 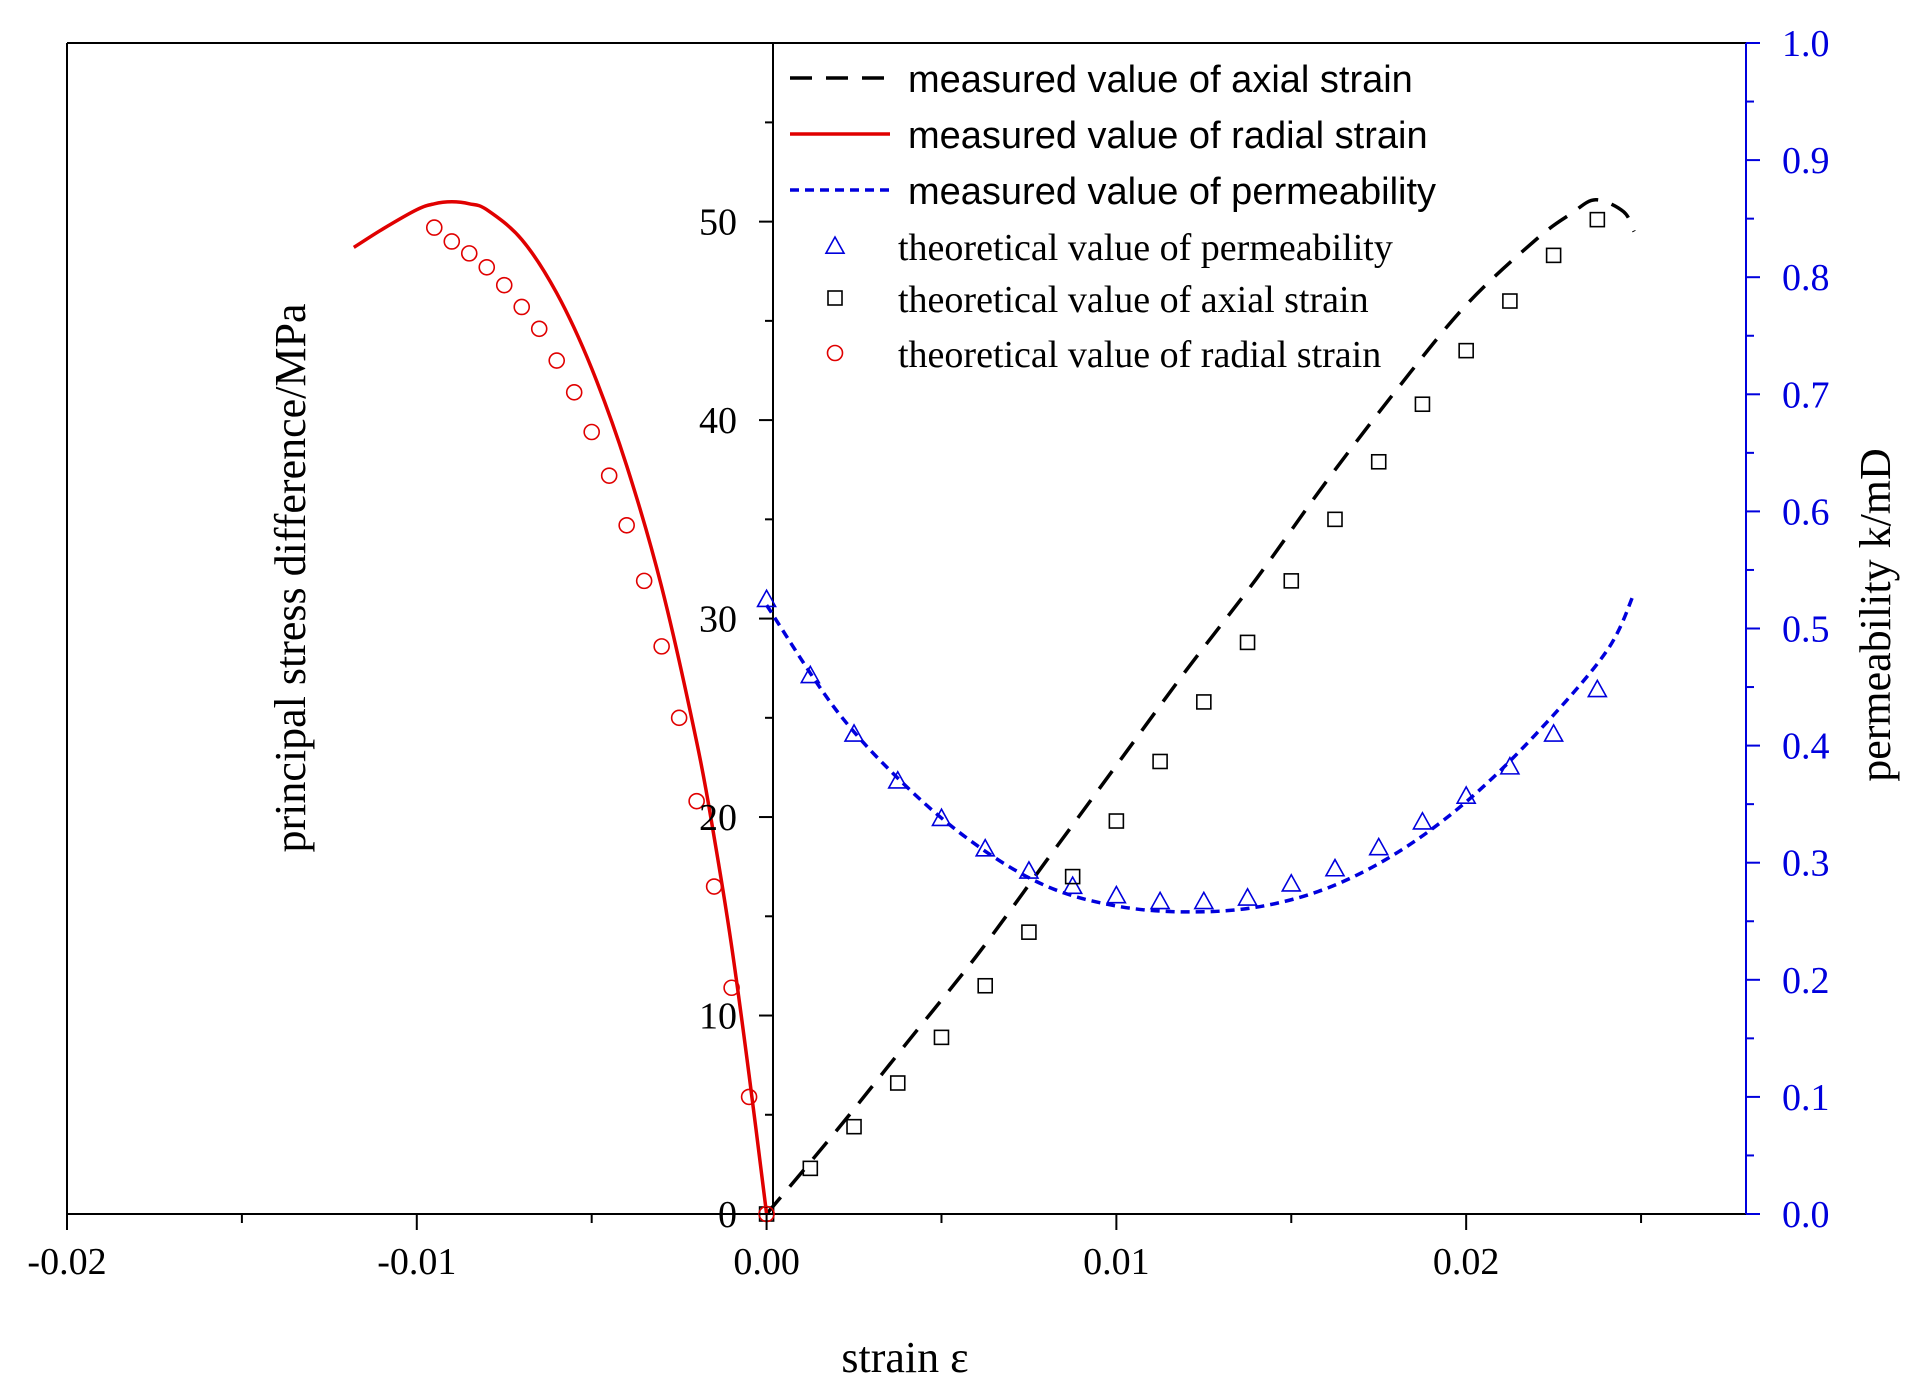 What do you see at coordinates (600, 721) in the screenshot?
I see `series-radial_theory` at bounding box center [600, 721].